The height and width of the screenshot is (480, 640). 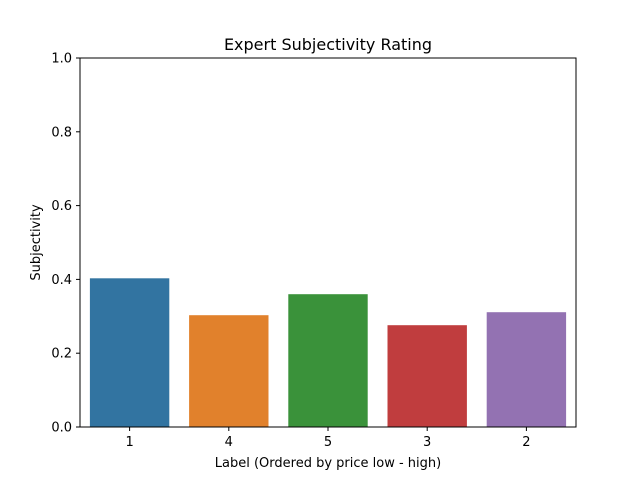 What do you see at coordinates (328, 44) in the screenshot?
I see `chart-title: Expert Subjectivity Rating` at bounding box center [328, 44].